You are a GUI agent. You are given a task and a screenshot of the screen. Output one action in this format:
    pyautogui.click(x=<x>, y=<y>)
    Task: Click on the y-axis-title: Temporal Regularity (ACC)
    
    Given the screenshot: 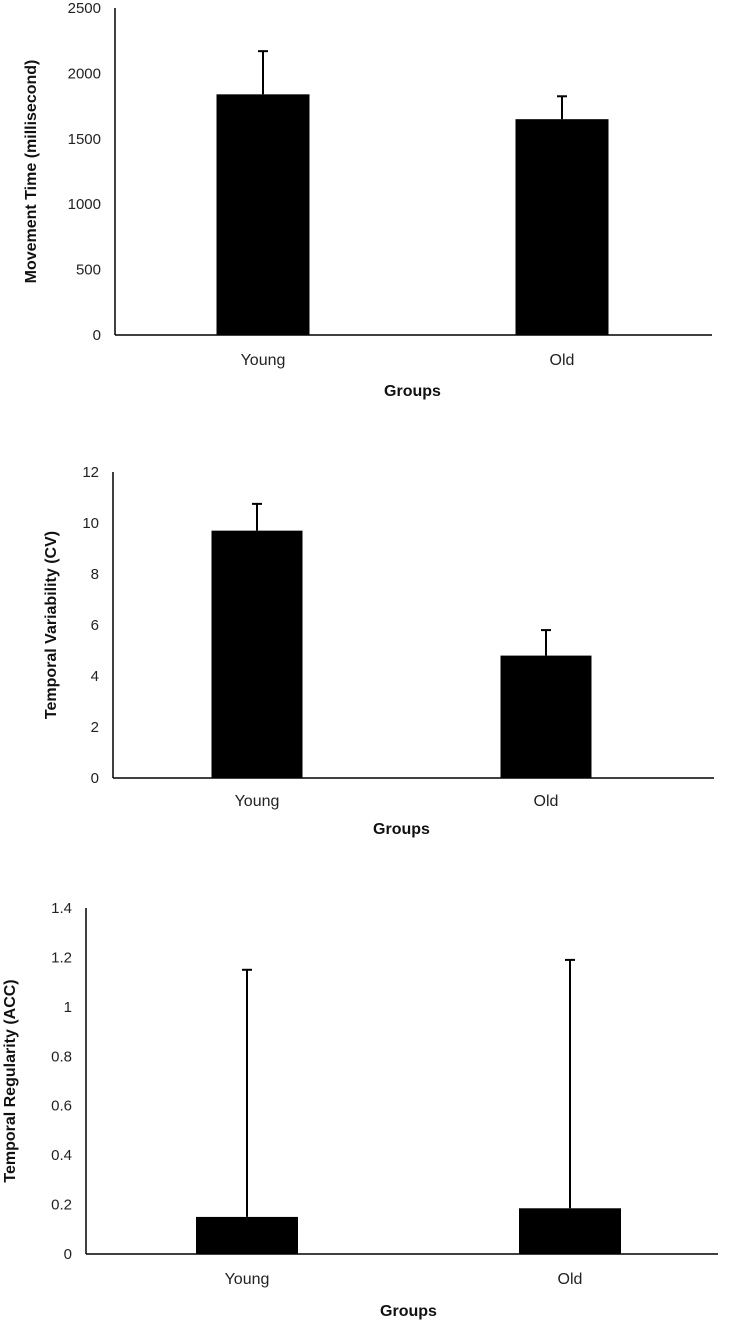 What is the action you would take?
    pyautogui.click(x=10, y=1080)
    